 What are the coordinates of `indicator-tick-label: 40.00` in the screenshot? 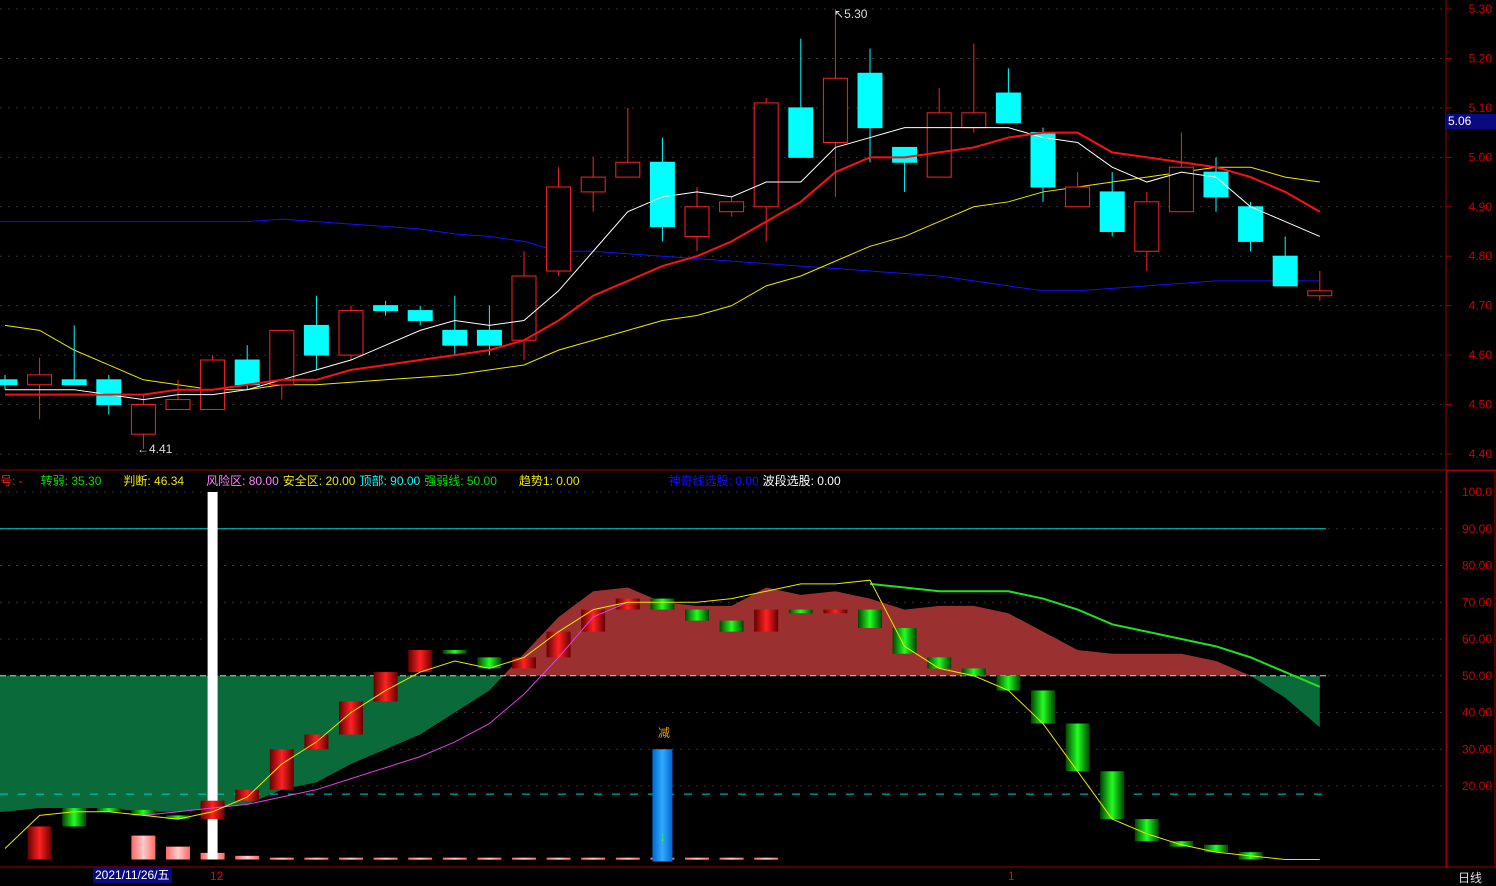 It's located at (1477, 713).